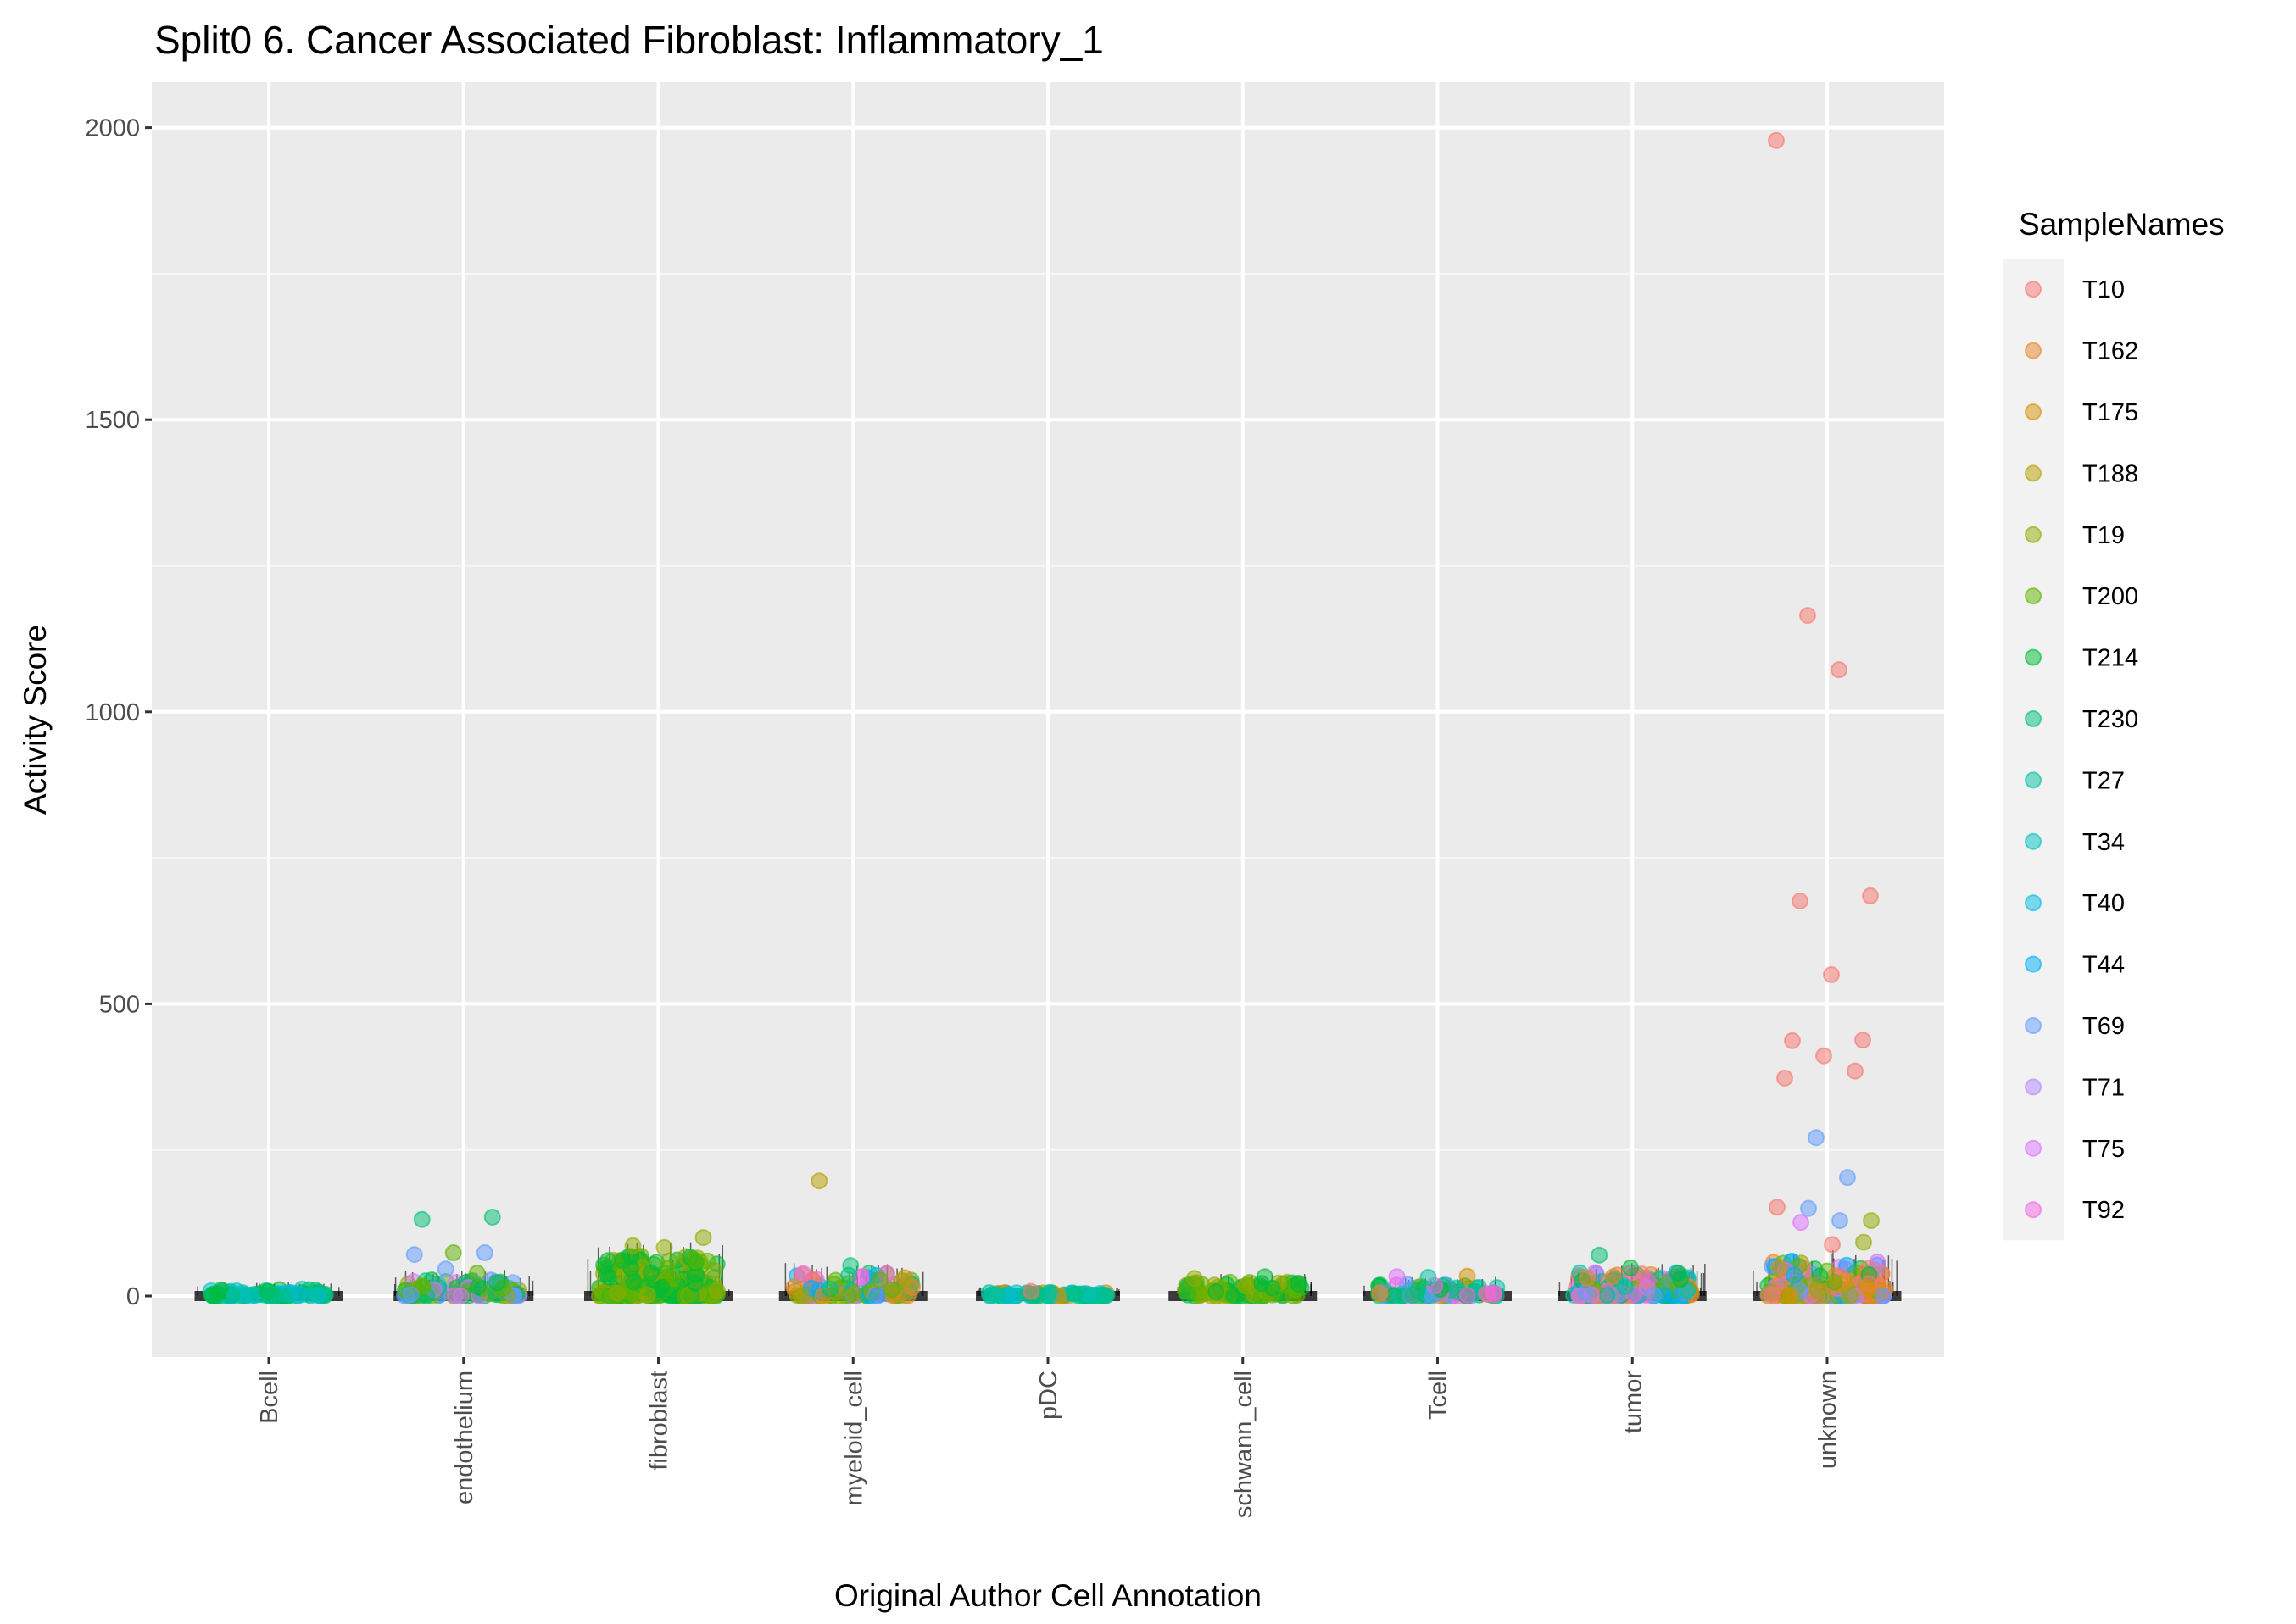 The height and width of the screenshot is (1624, 2296). Describe the element at coordinates (2122, 225) in the screenshot. I see `legend-title: SampleNames` at that location.